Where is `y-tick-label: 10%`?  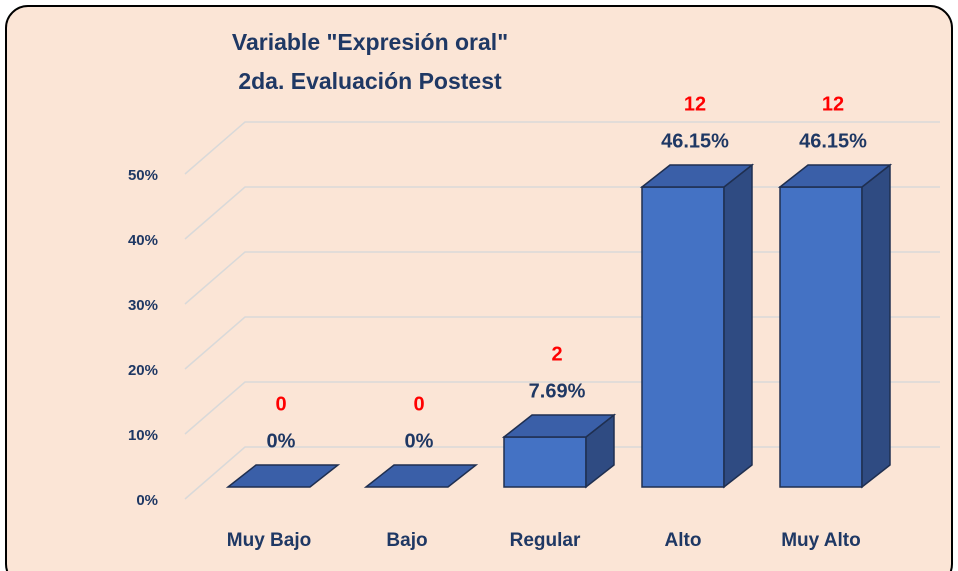 y-tick-label: 10% is located at coordinates (143, 435).